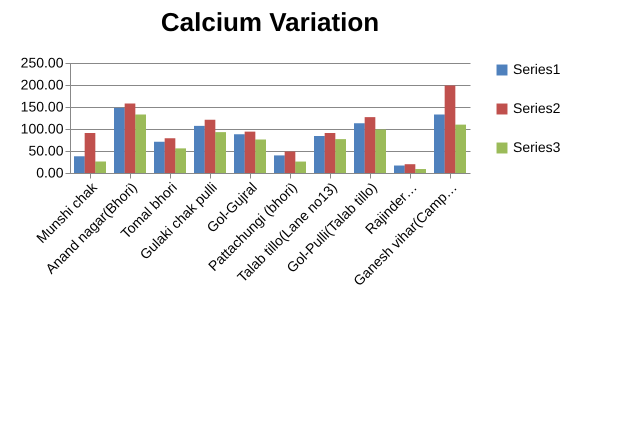  I want to click on legend-label: Series2, so click(537, 108).